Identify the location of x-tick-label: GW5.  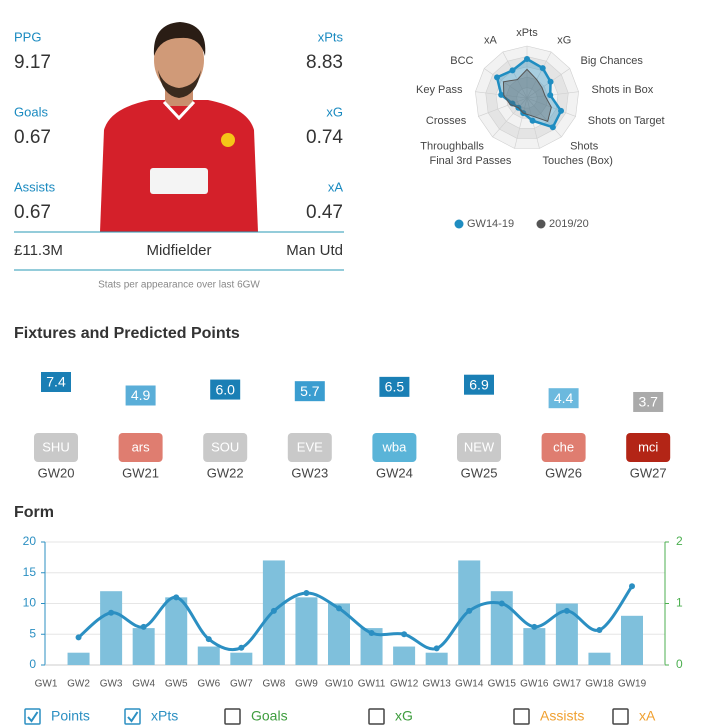
(176, 684).